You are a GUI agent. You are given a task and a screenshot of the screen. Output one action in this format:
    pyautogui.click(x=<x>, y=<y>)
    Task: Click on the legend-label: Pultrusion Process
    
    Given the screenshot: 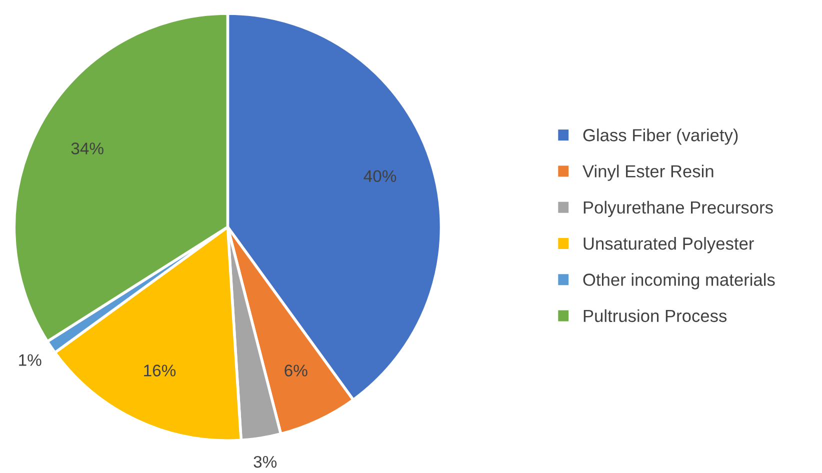 What is the action you would take?
    pyautogui.click(x=655, y=315)
    